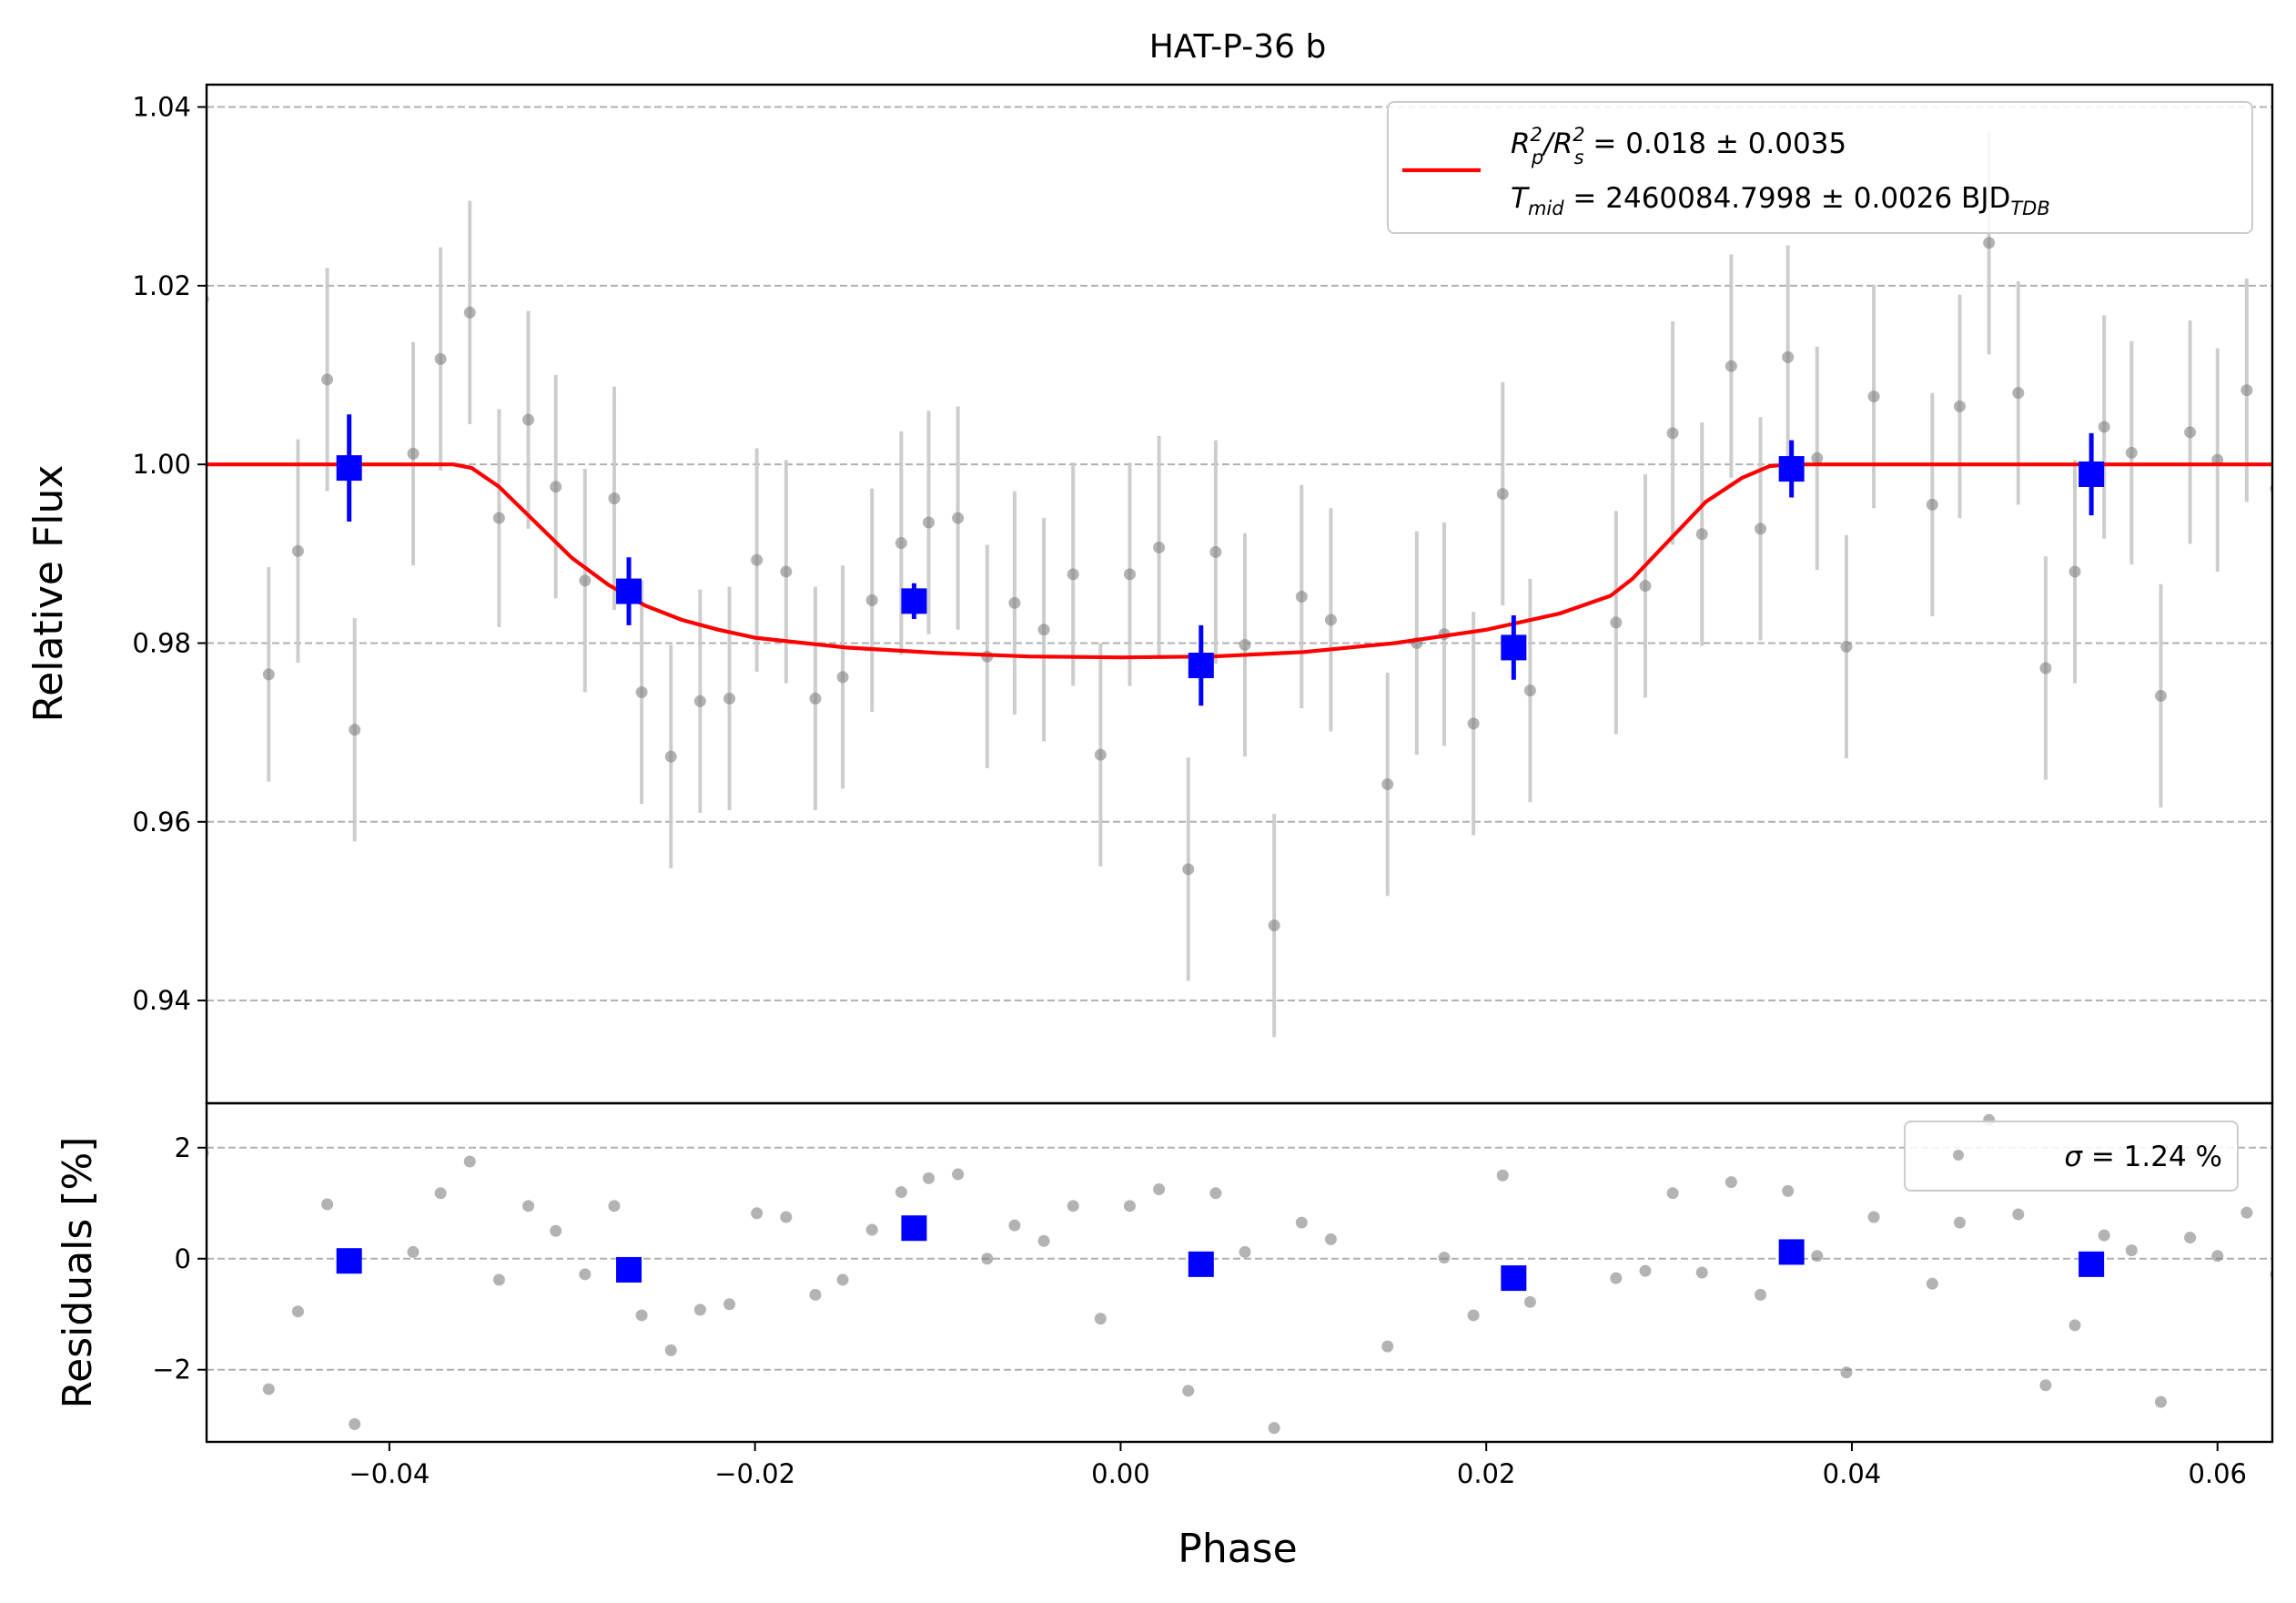 The width and height of the screenshot is (2296, 1603). Describe the element at coordinates (1298, 1465) in the screenshot. I see `phase-x-ticks: −0.04 −0.02 0.00 0.02 0.04 0.06` at that location.